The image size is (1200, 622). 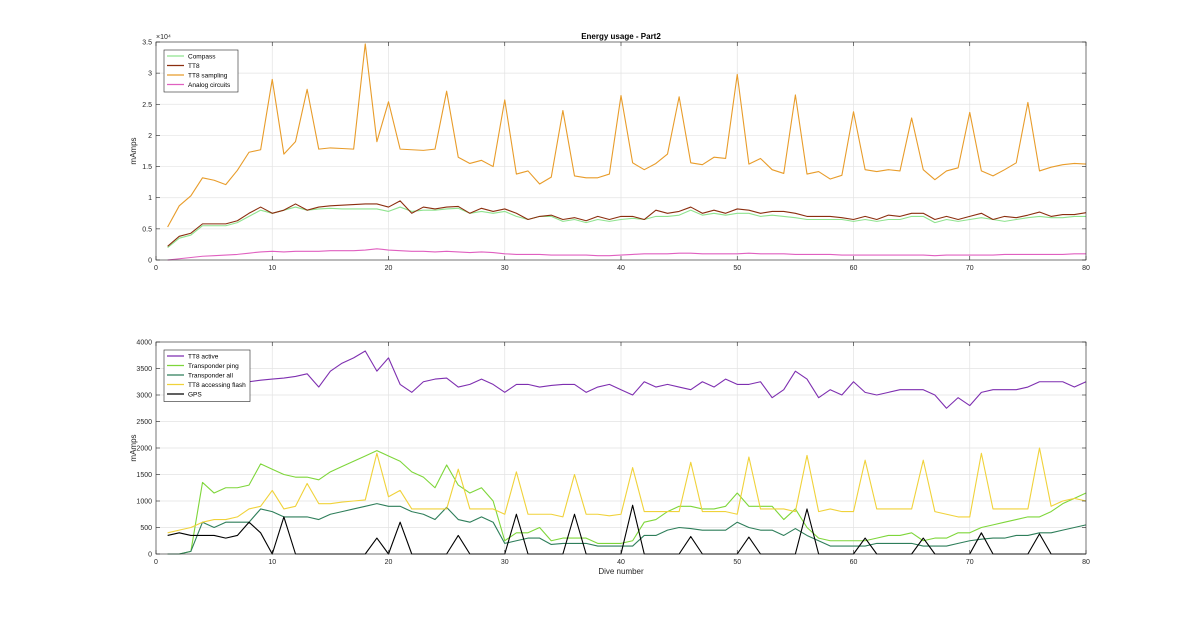 I want to click on legend-entry: Transponder ping, so click(x=213, y=366).